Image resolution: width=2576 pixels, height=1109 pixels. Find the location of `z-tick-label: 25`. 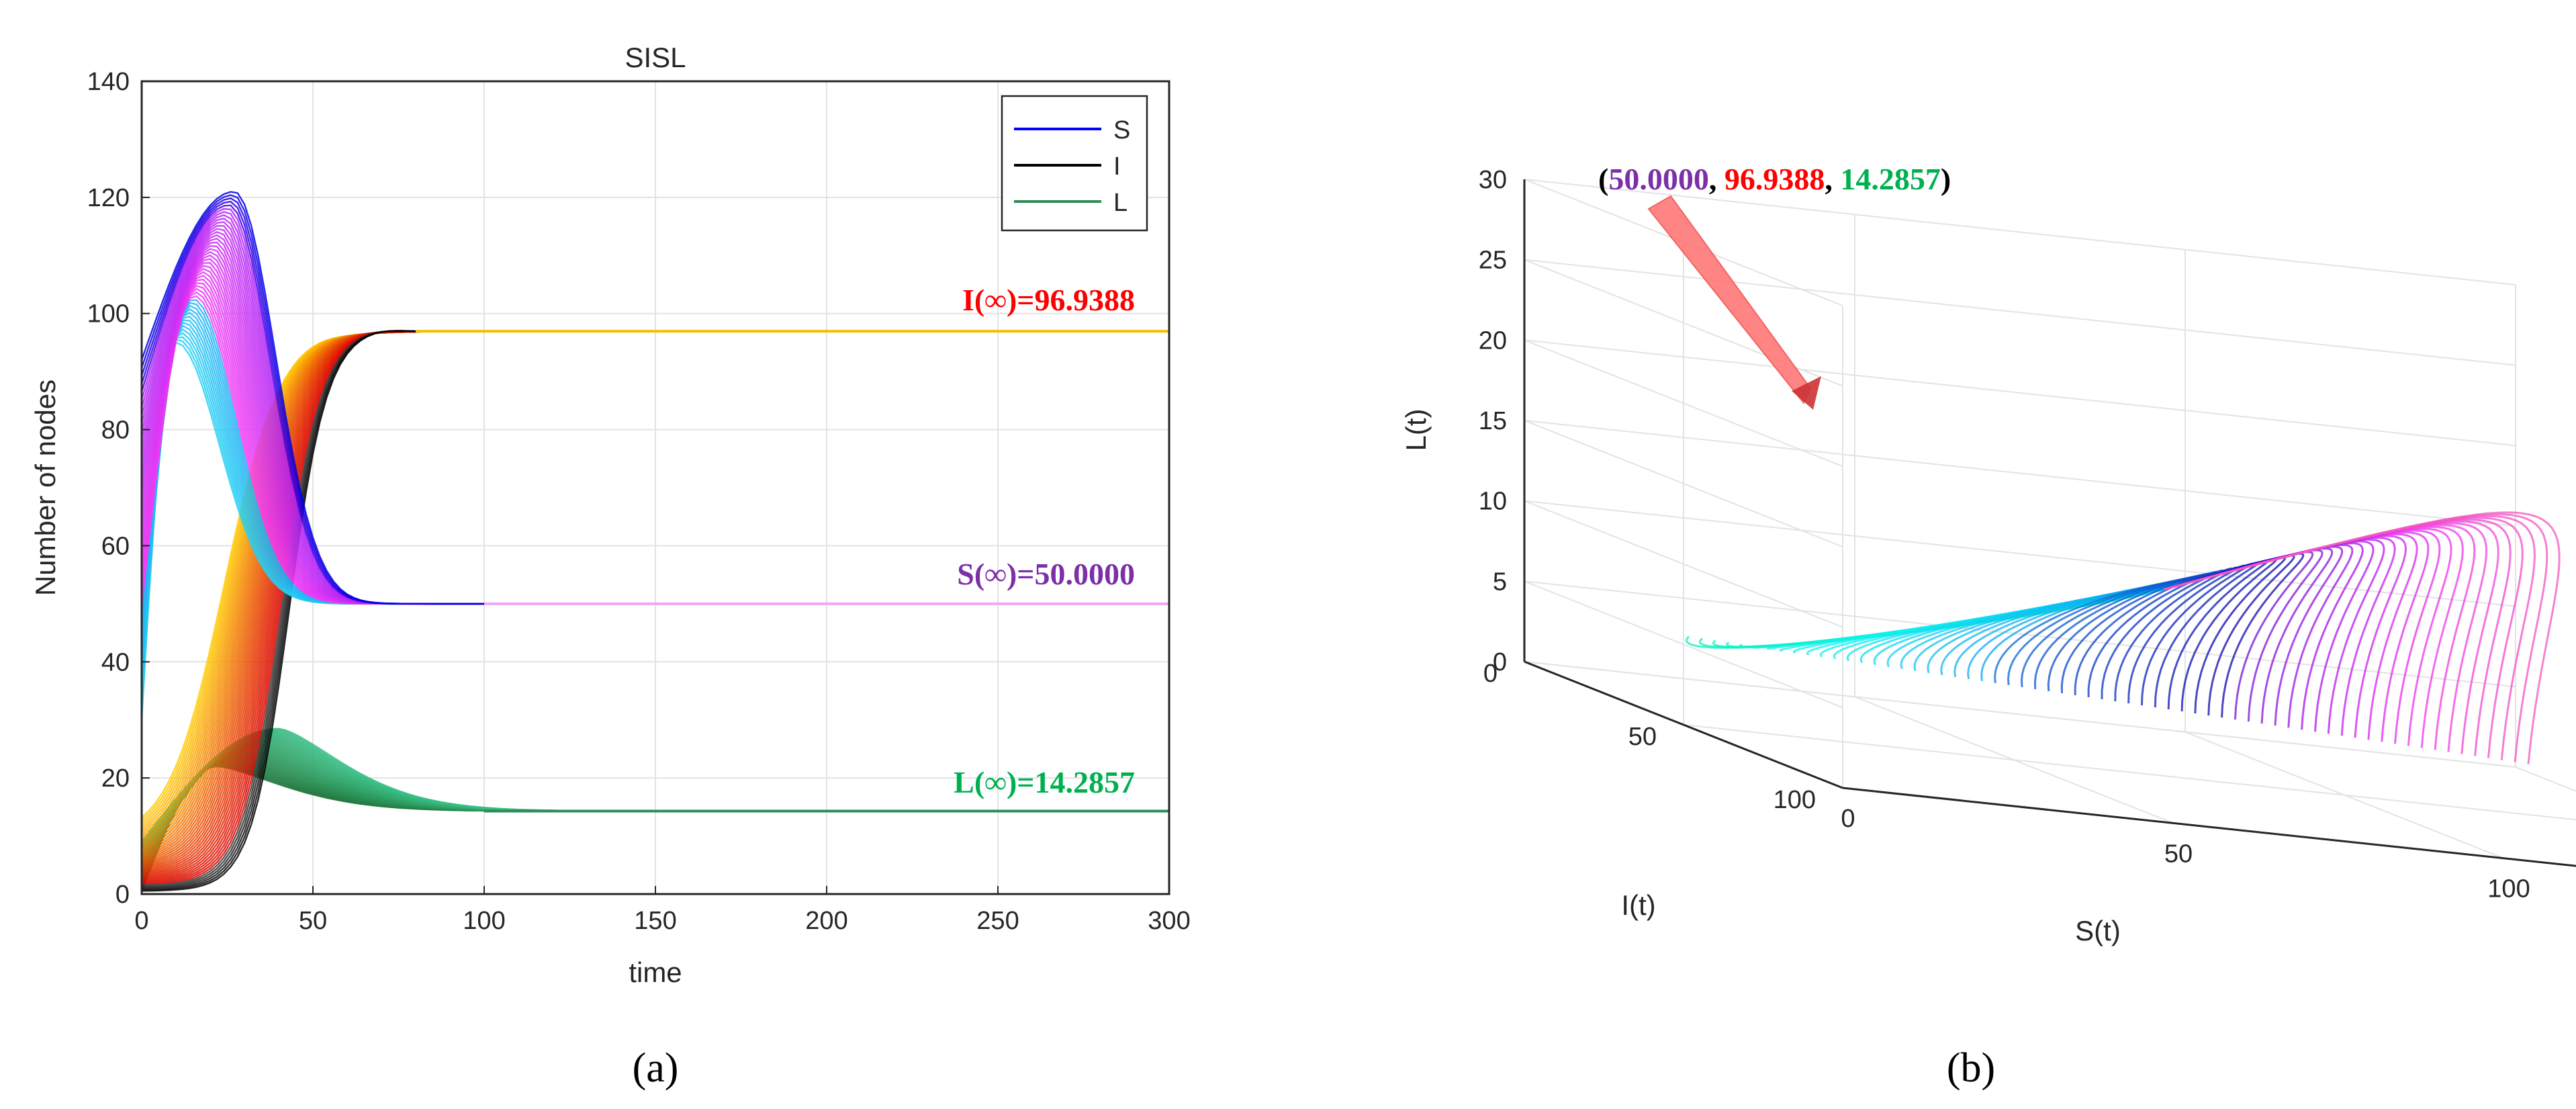

z-tick-label: 25 is located at coordinates (1493, 261).